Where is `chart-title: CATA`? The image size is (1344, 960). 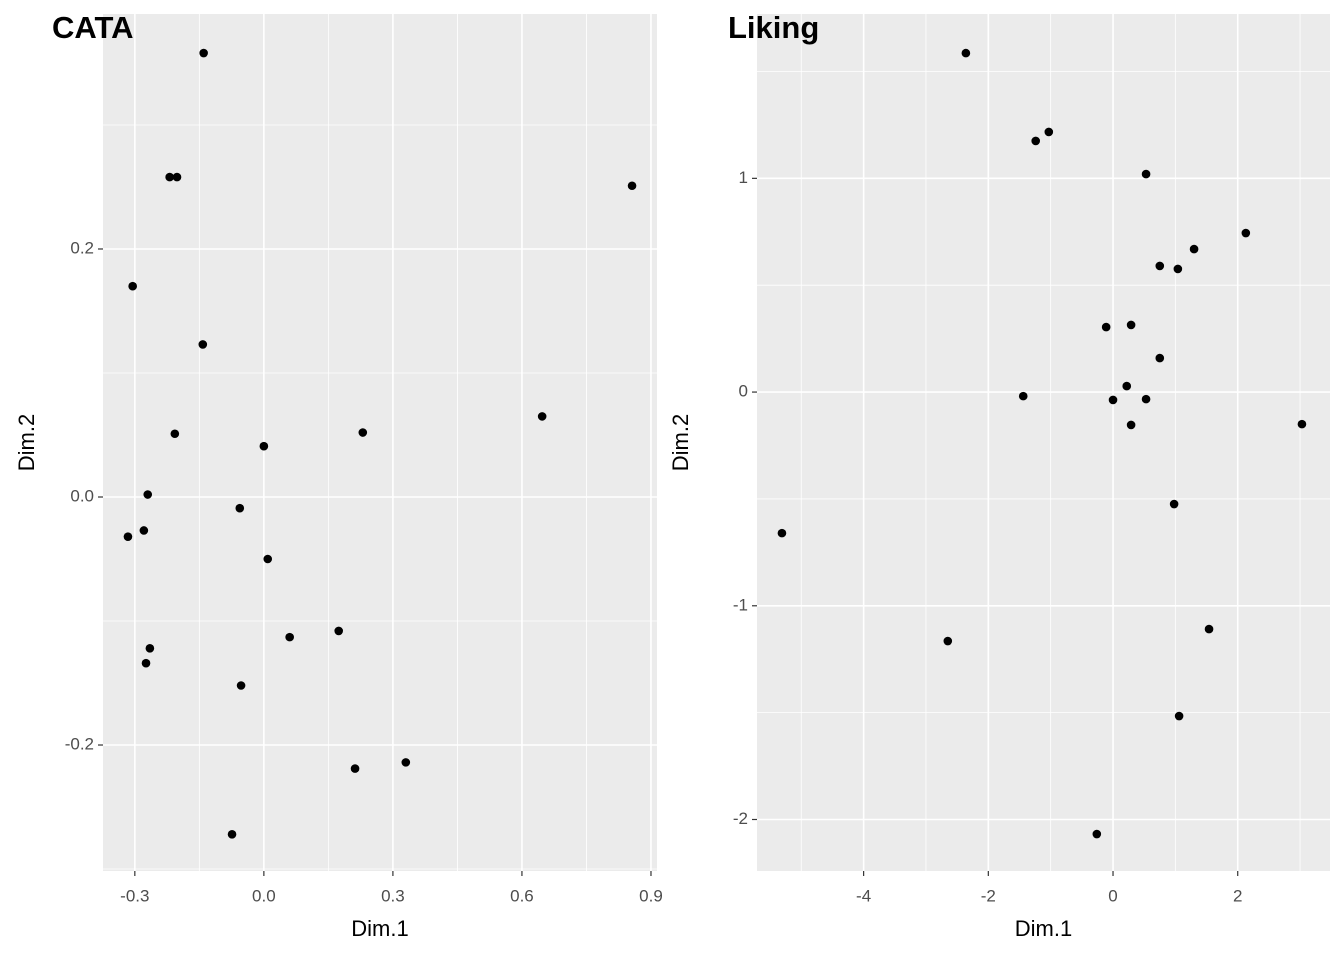
chart-title: CATA is located at coordinates (93, 27).